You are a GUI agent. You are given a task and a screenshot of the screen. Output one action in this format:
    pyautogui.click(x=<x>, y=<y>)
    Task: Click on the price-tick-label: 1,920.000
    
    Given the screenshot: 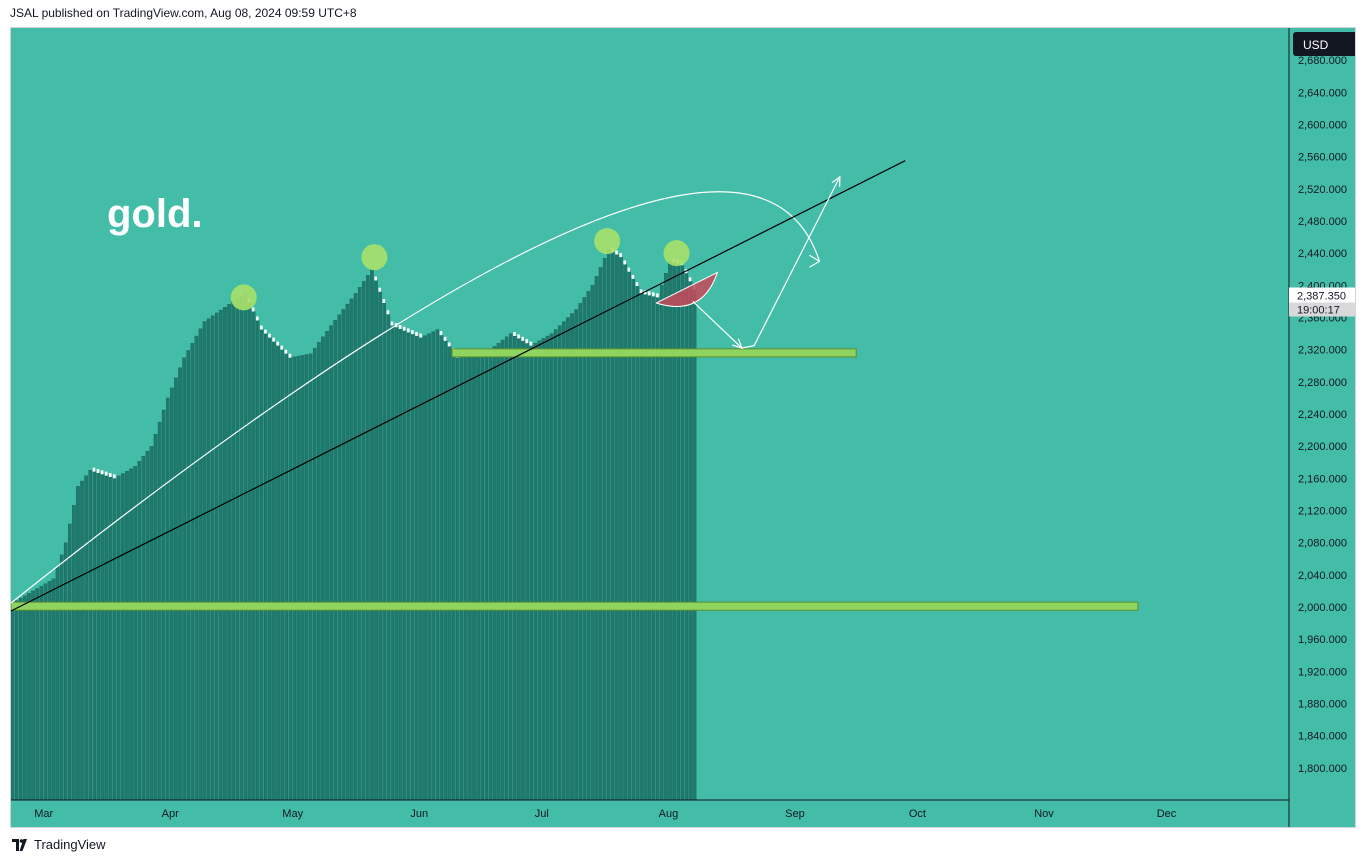 What is the action you would take?
    pyautogui.click(x=1322, y=672)
    